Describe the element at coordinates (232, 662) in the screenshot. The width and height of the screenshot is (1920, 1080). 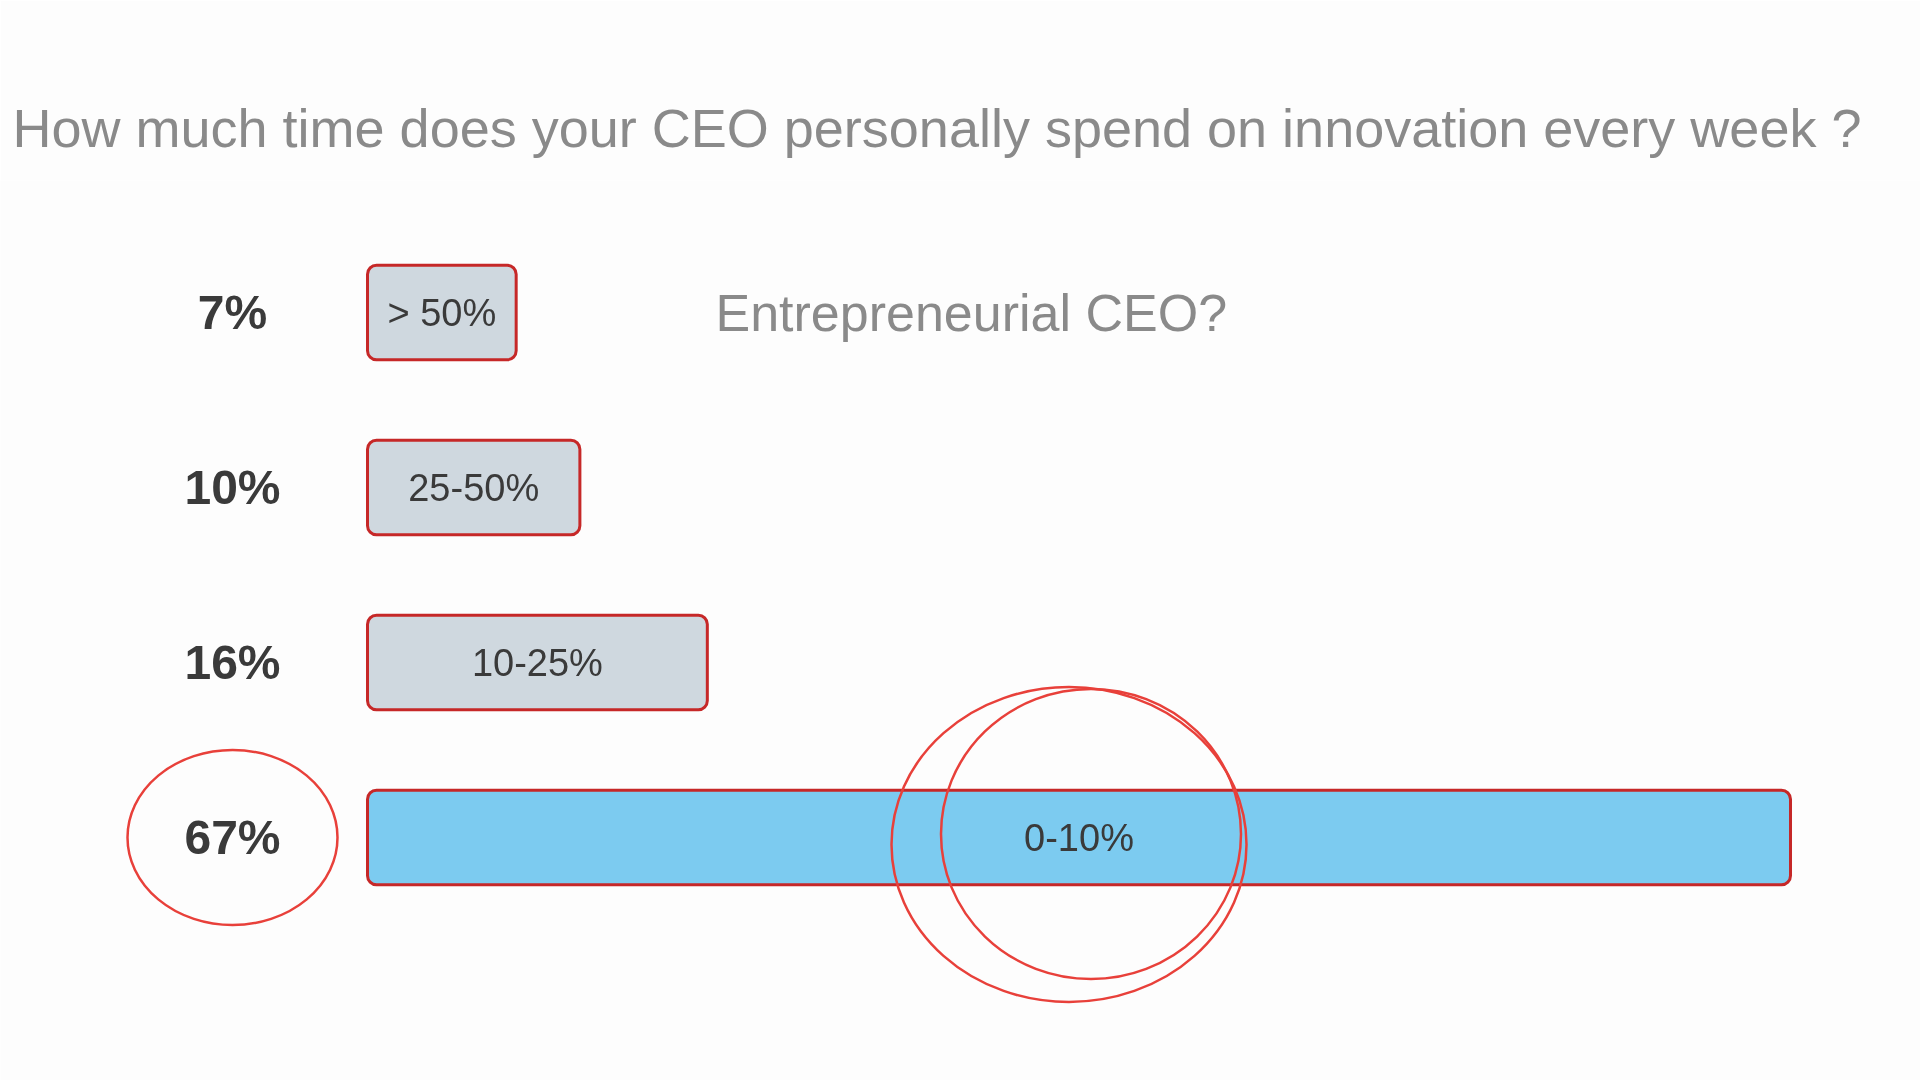
I see `data-label: 16%` at that location.